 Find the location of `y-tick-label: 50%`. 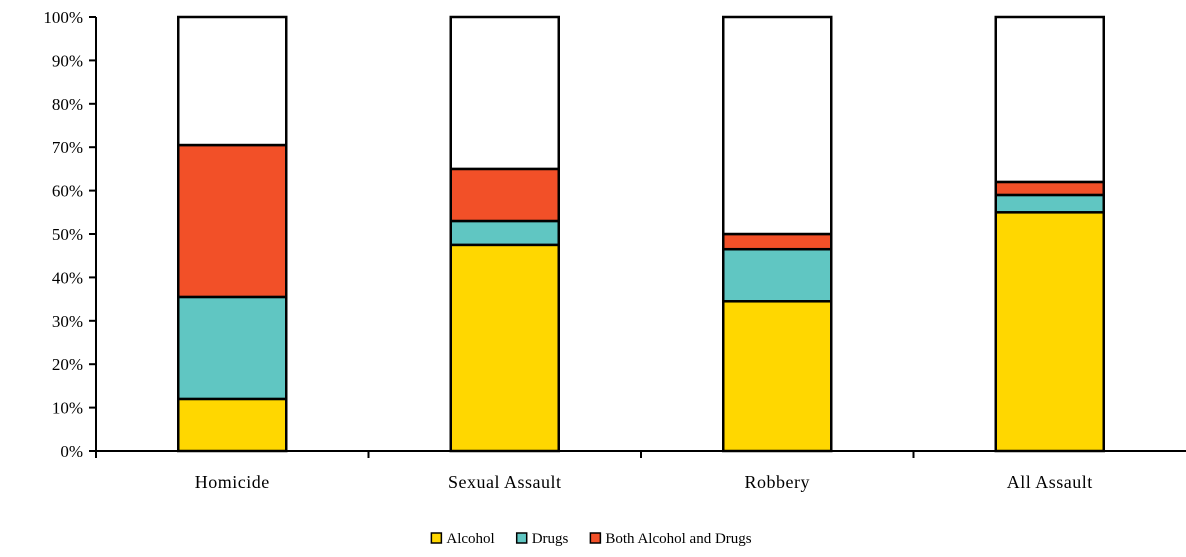

y-tick-label: 50% is located at coordinates (67, 234).